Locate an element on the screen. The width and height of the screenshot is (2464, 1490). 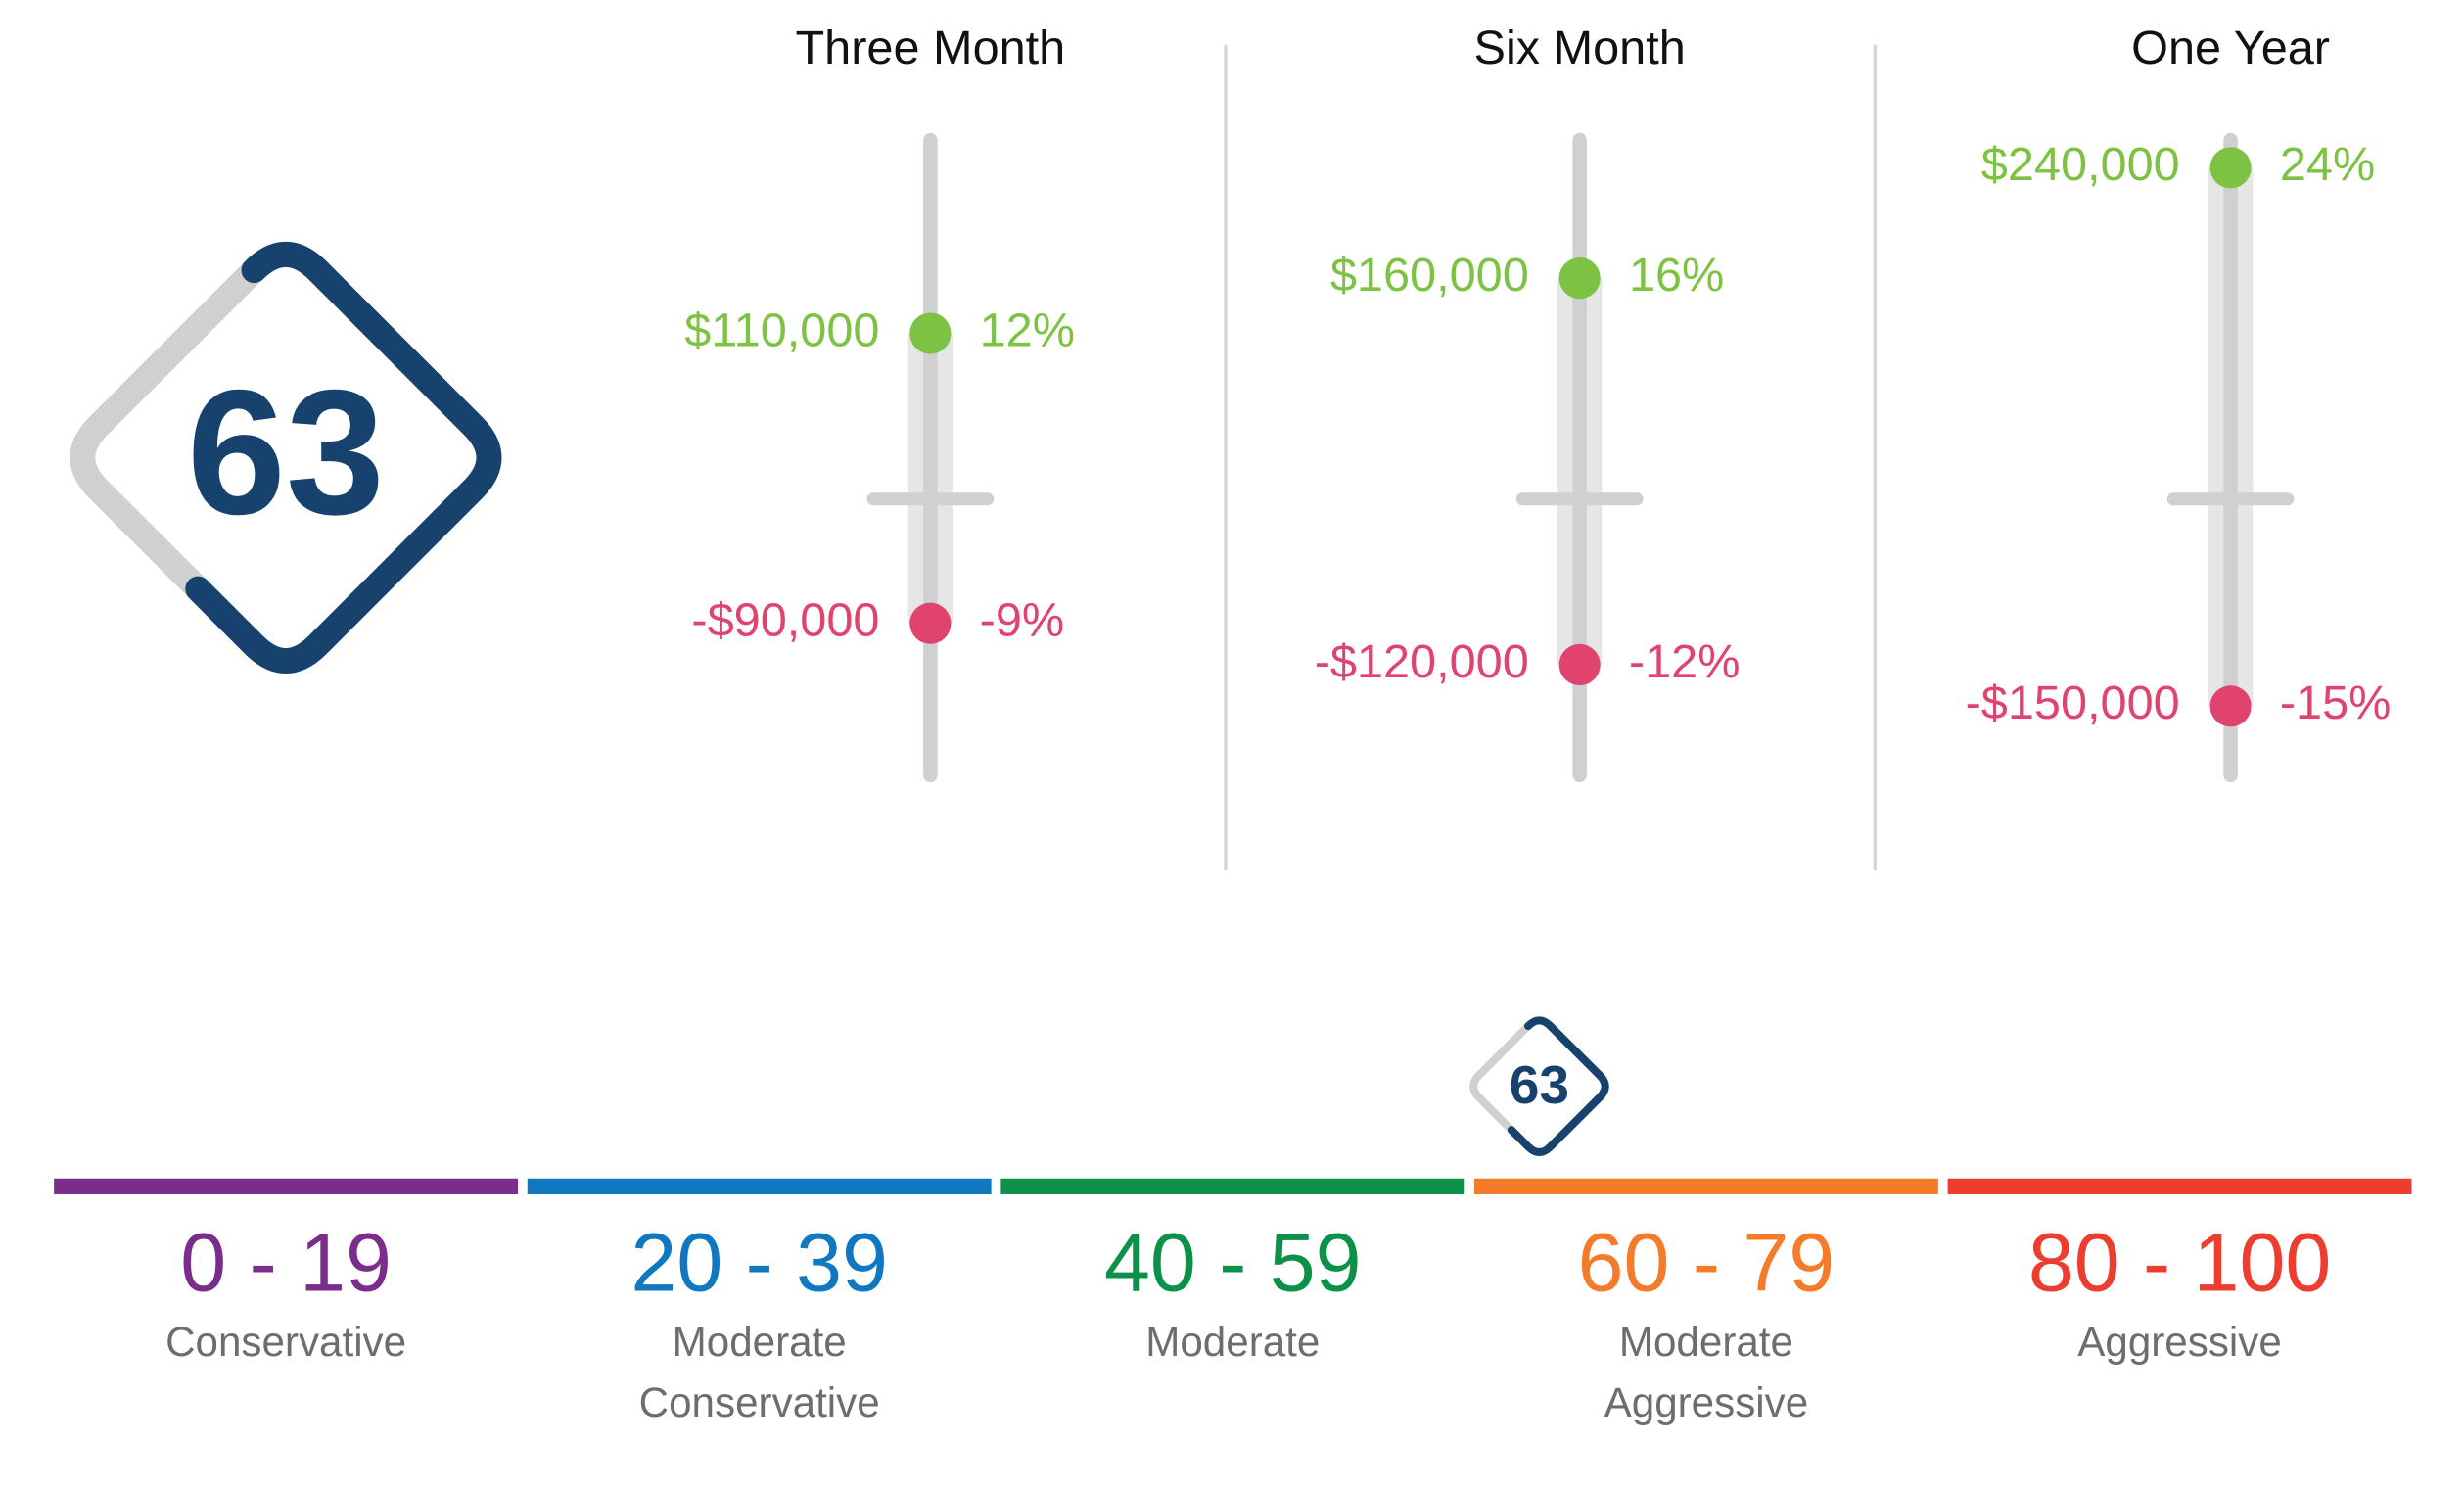
loss-percent: -12% is located at coordinates (1685, 662).